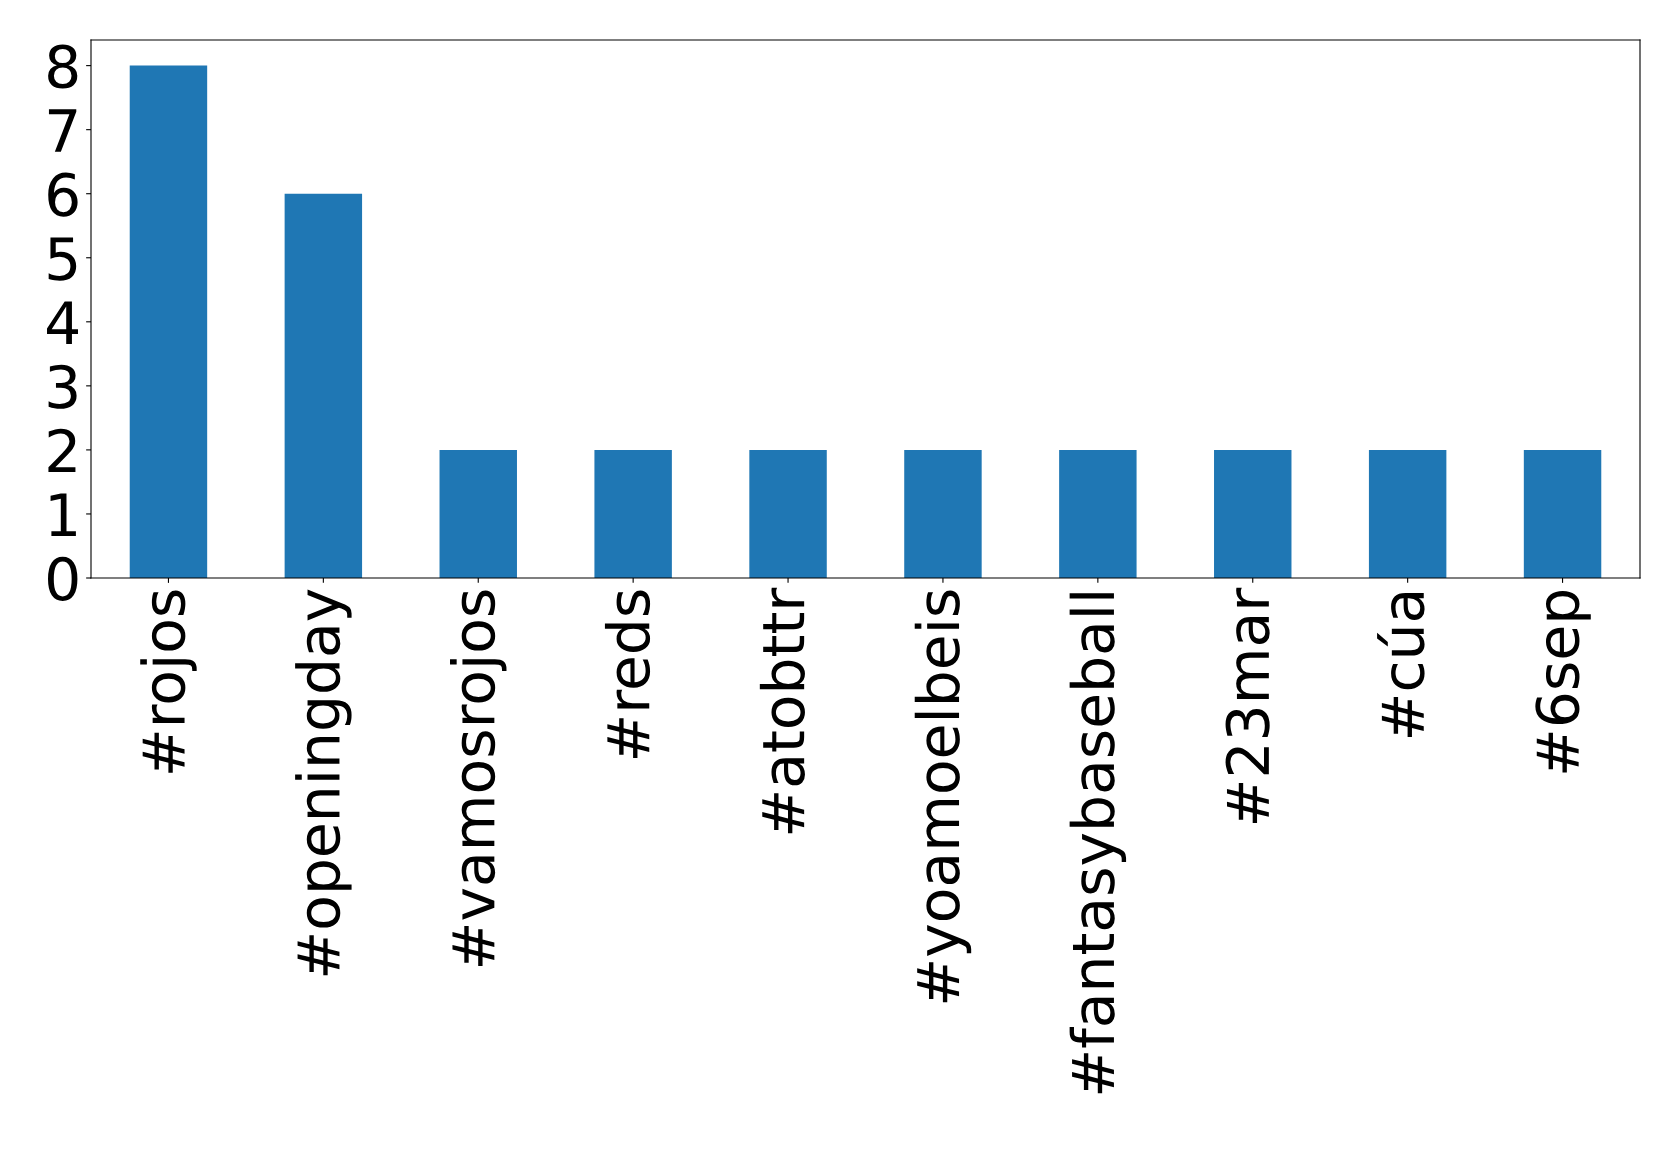 Image resolution: width=1679 pixels, height=1174 pixels. I want to click on x-tick-label: #6sep, so click(1563, 681).